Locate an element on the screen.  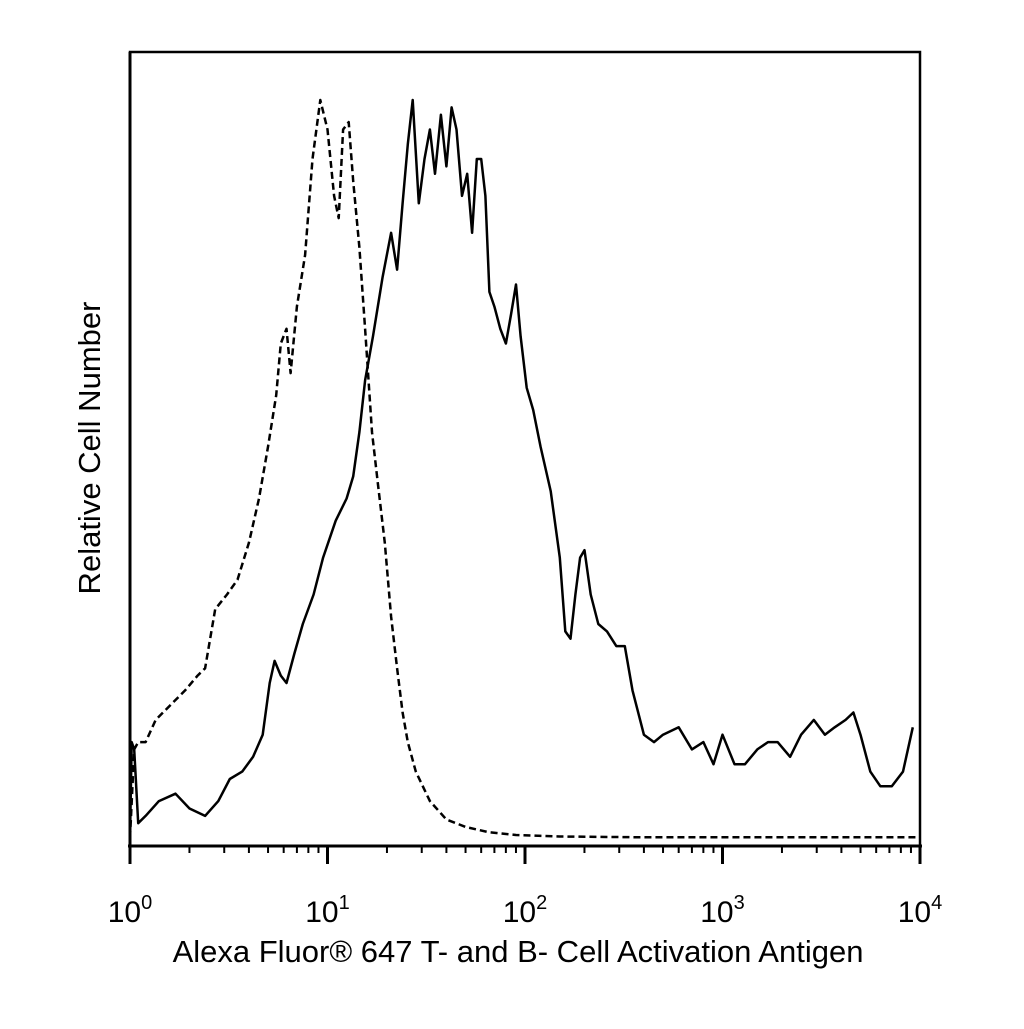
x-tick-label: 10² is located at coordinates (525, 910).